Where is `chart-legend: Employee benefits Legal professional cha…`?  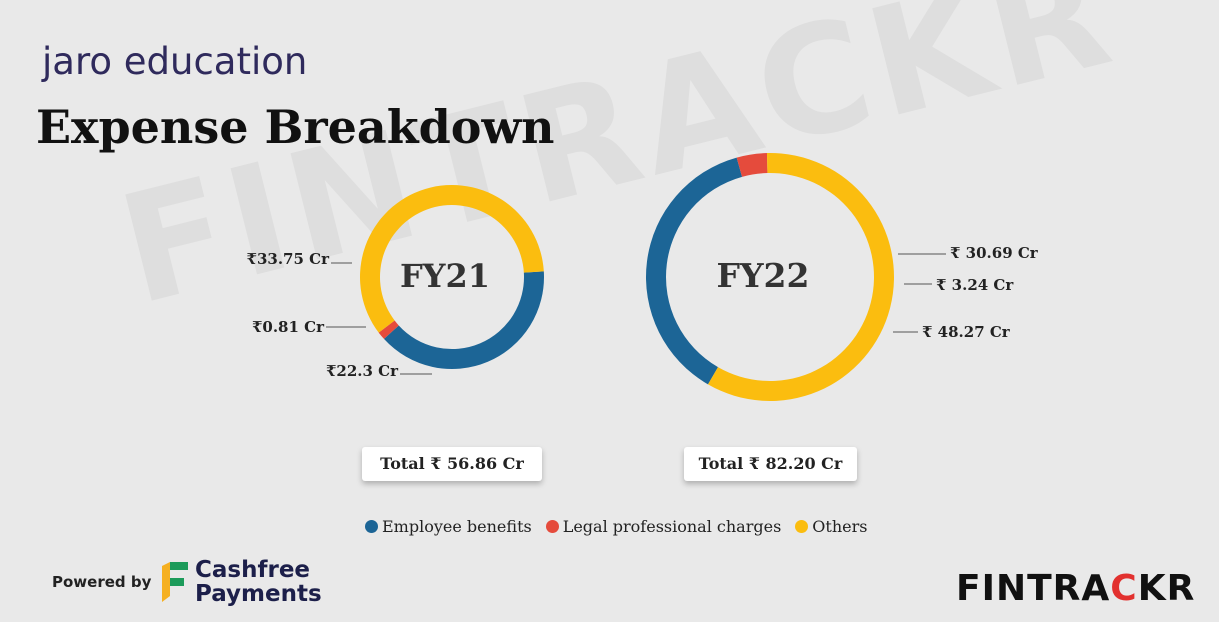
chart-legend: Employee benefits Legal professional cha… is located at coordinates (616, 526).